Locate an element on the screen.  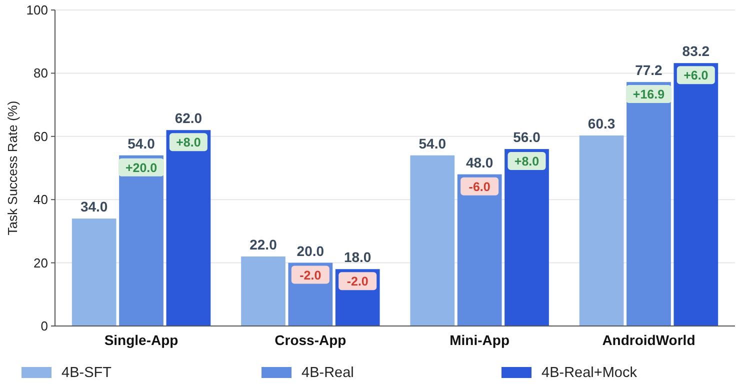
annotation: +6.0 is located at coordinates (696, 75).